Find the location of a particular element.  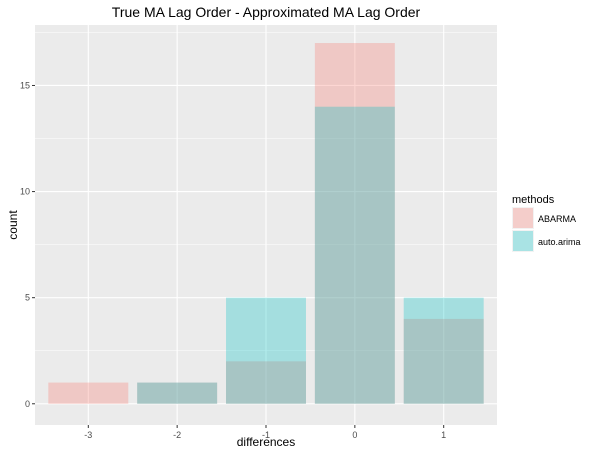

legend-label-auto-arima: auto.arima is located at coordinates (559, 242).